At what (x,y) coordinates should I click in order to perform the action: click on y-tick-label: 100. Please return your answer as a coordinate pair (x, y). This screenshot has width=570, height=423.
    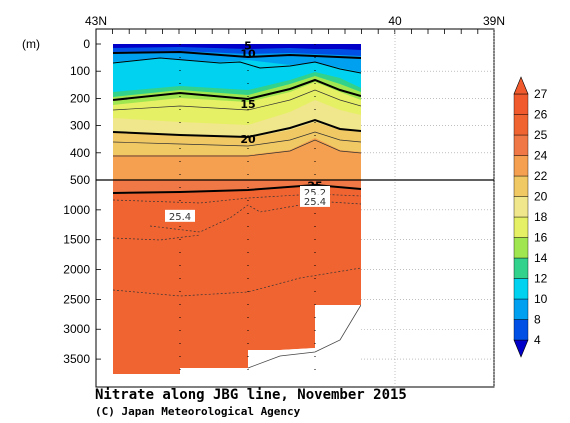
    Looking at the image, I should click on (80, 71).